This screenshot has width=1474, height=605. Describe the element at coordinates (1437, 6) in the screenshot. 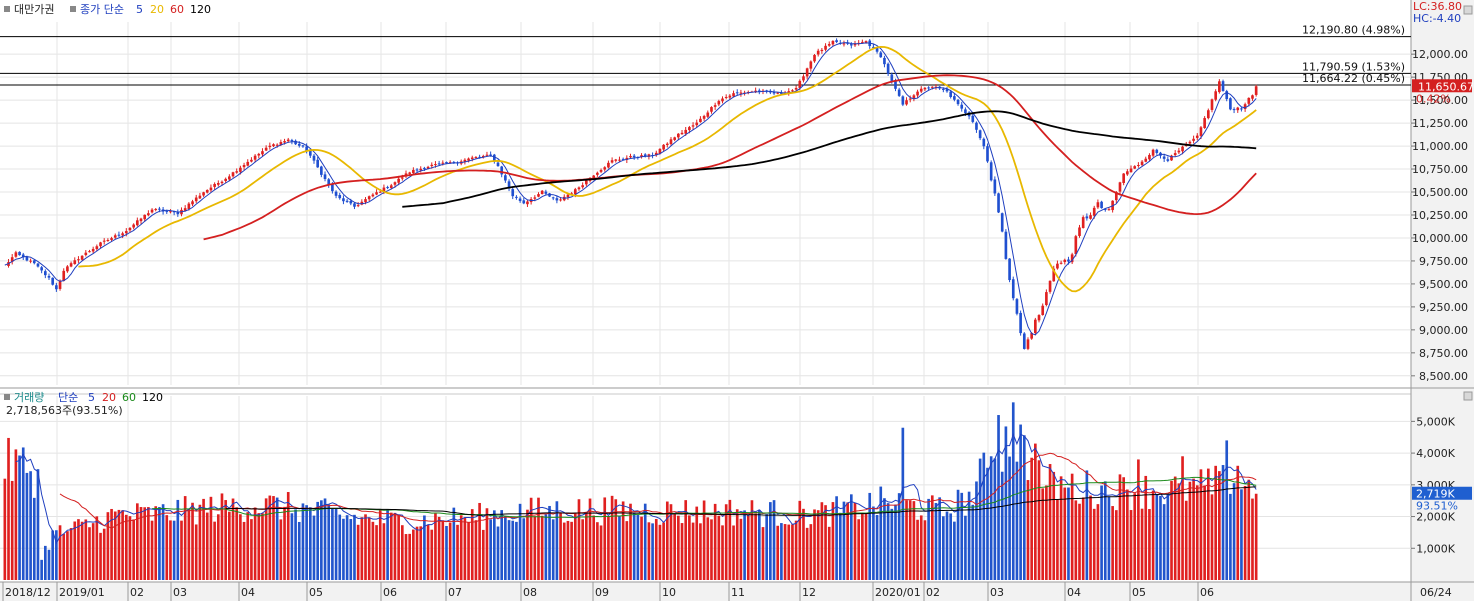

I see `lc-label: LC:36.80` at that location.